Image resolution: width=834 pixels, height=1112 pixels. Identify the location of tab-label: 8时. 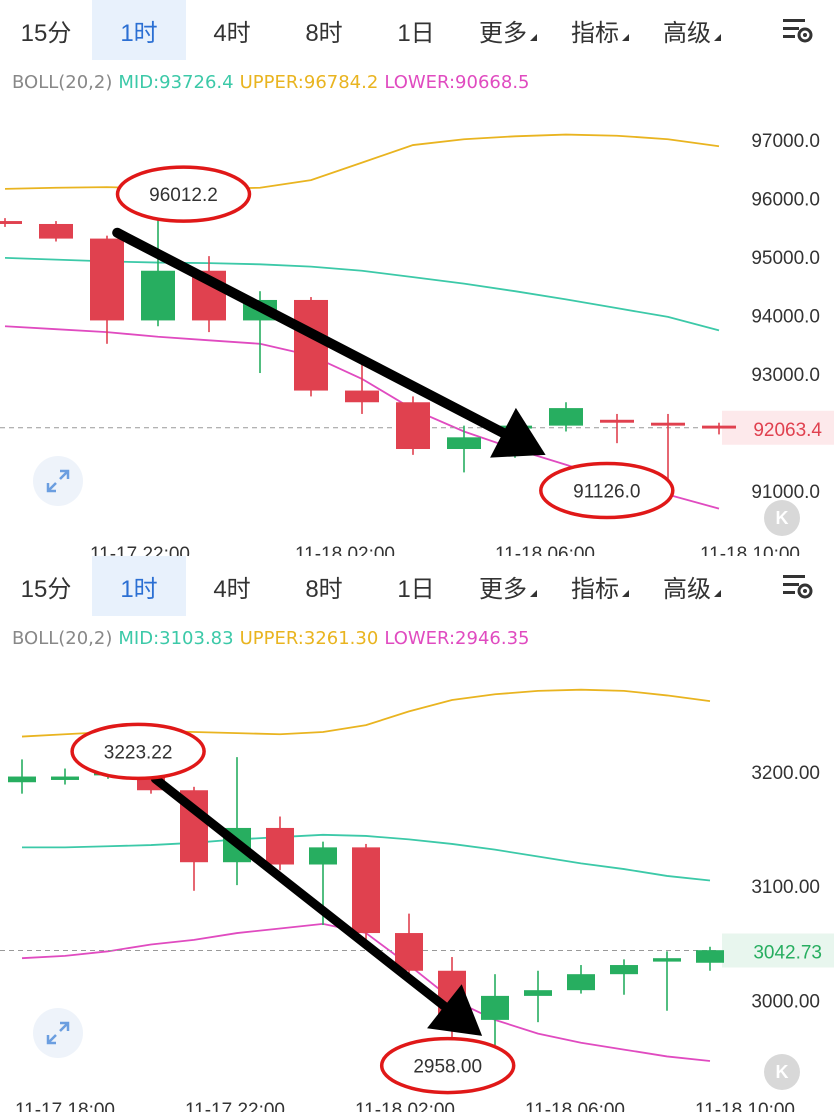
(324, 589).